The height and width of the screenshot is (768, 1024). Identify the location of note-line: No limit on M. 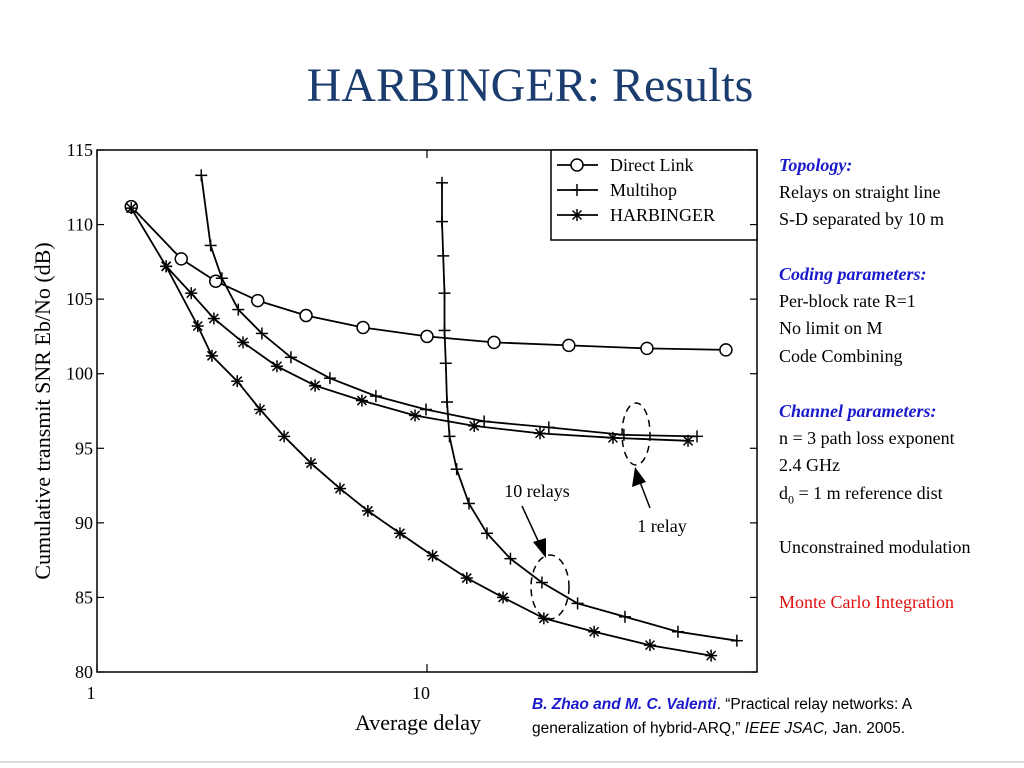
(831, 328).